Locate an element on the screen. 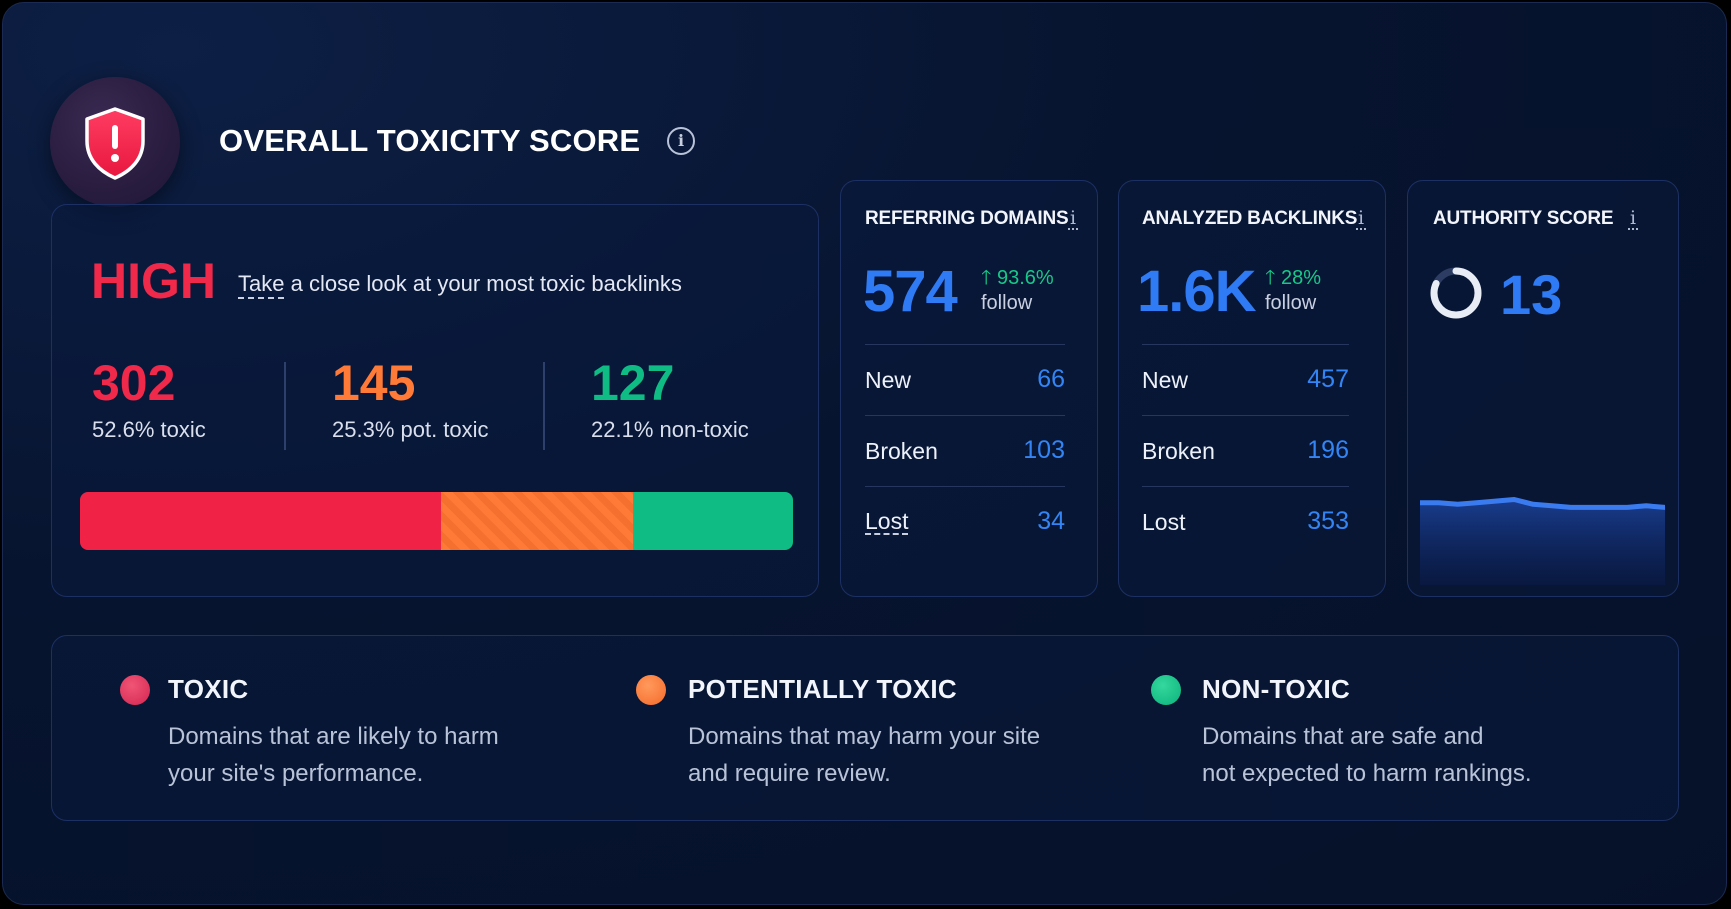 This screenshot has width=1731, height=909. toxicity-distribution-bar is located at coordinates (436, 521).